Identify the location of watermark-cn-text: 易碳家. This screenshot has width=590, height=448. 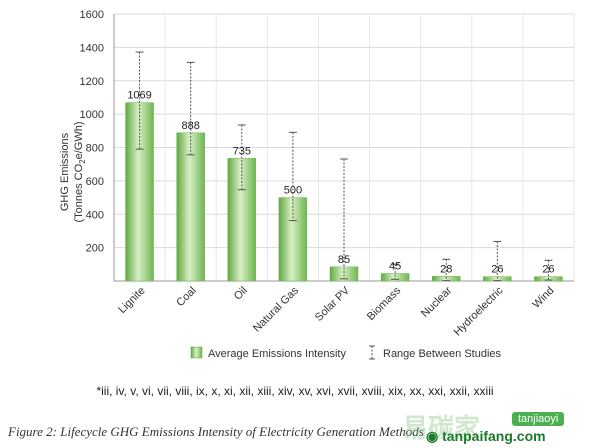
(441, 429).